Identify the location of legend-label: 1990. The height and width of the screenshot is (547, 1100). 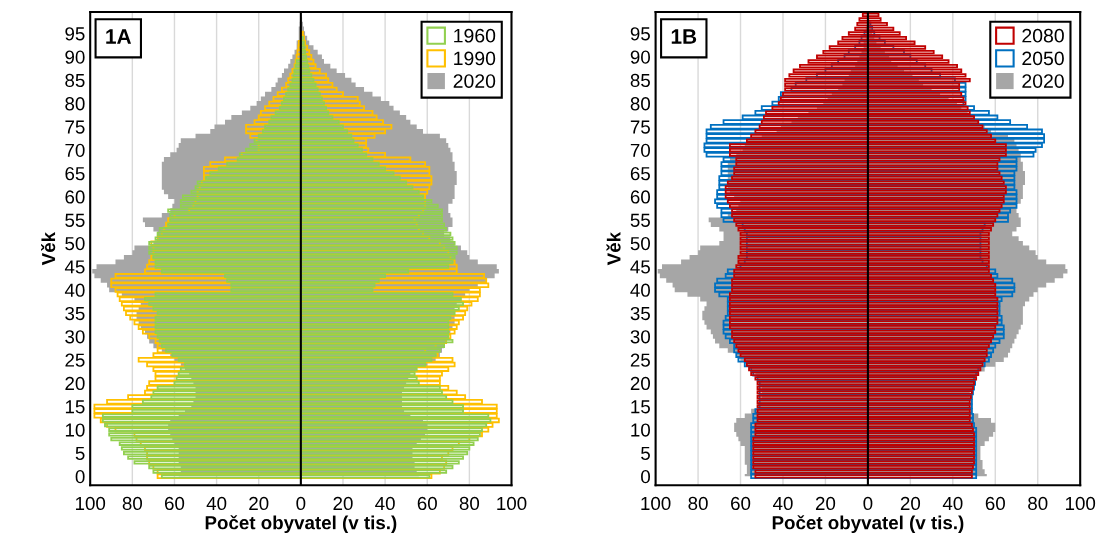
(475, 58).